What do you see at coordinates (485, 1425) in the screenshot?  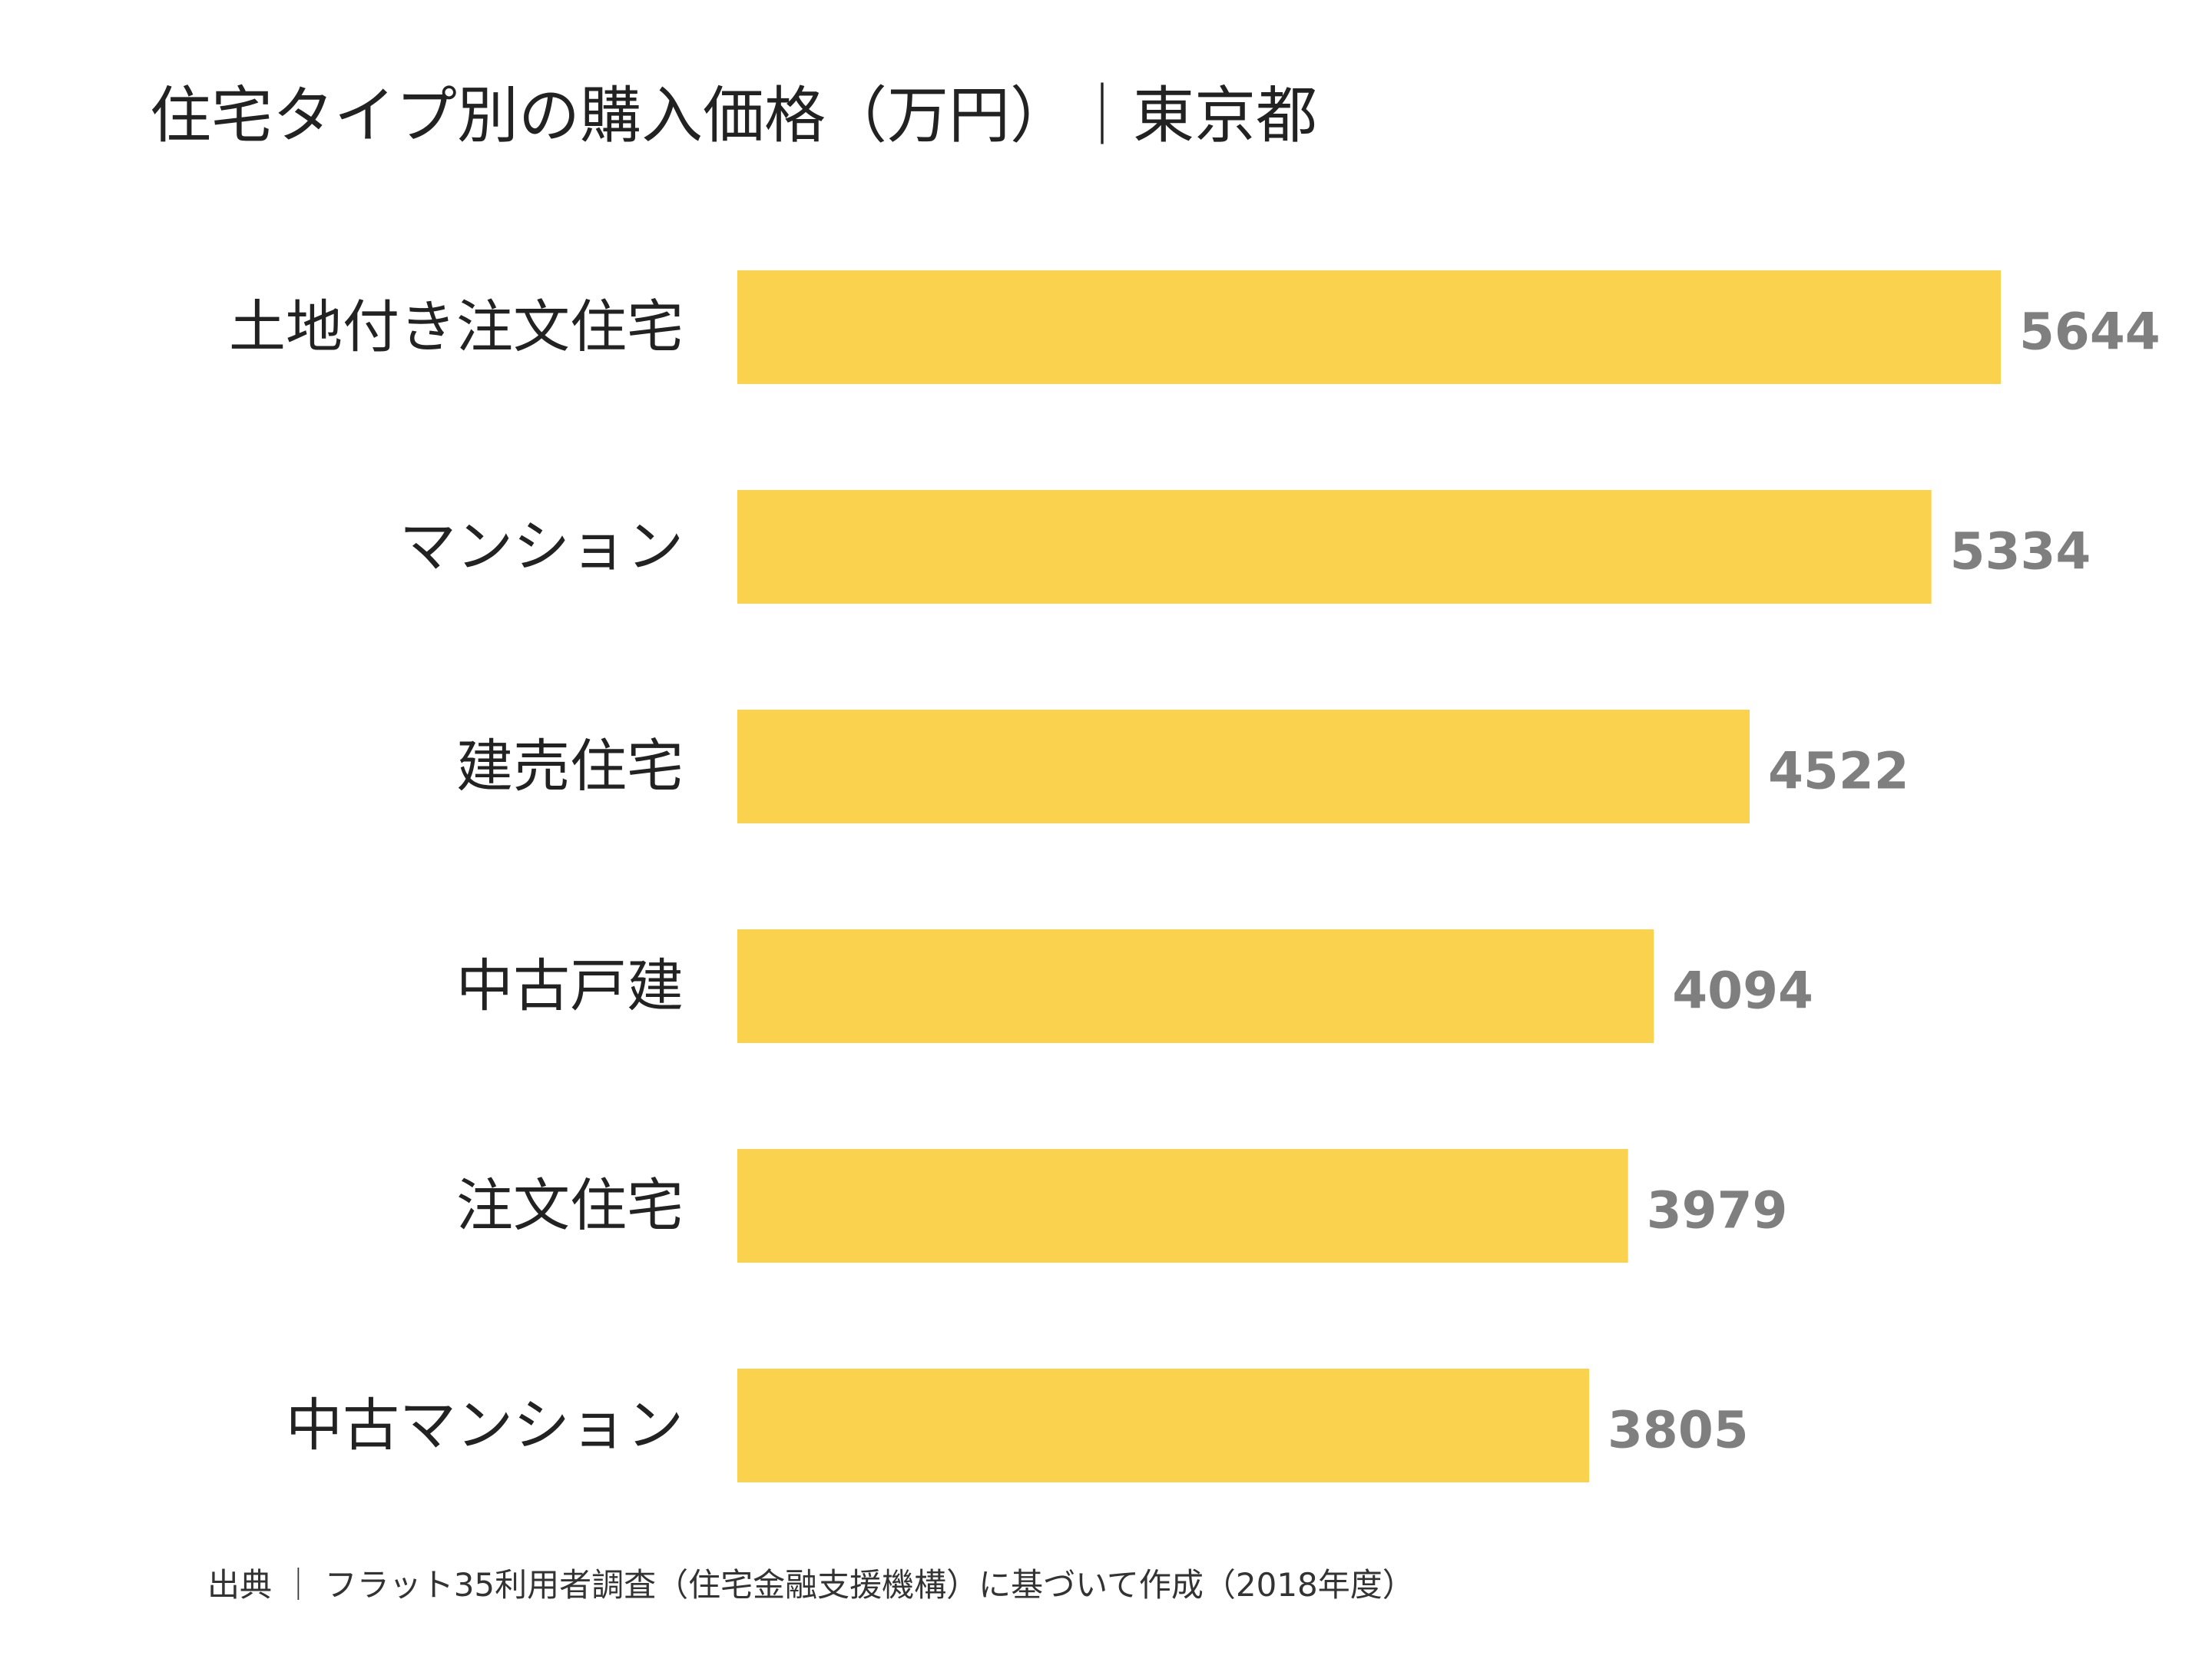 I see `category-label: 中古マンション` at bounding box center [485, 1425].